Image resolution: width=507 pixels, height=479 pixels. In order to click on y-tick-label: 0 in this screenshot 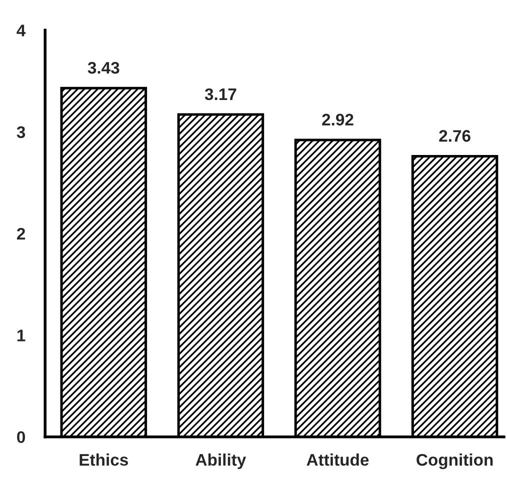, I will do `click(21, 437)`.